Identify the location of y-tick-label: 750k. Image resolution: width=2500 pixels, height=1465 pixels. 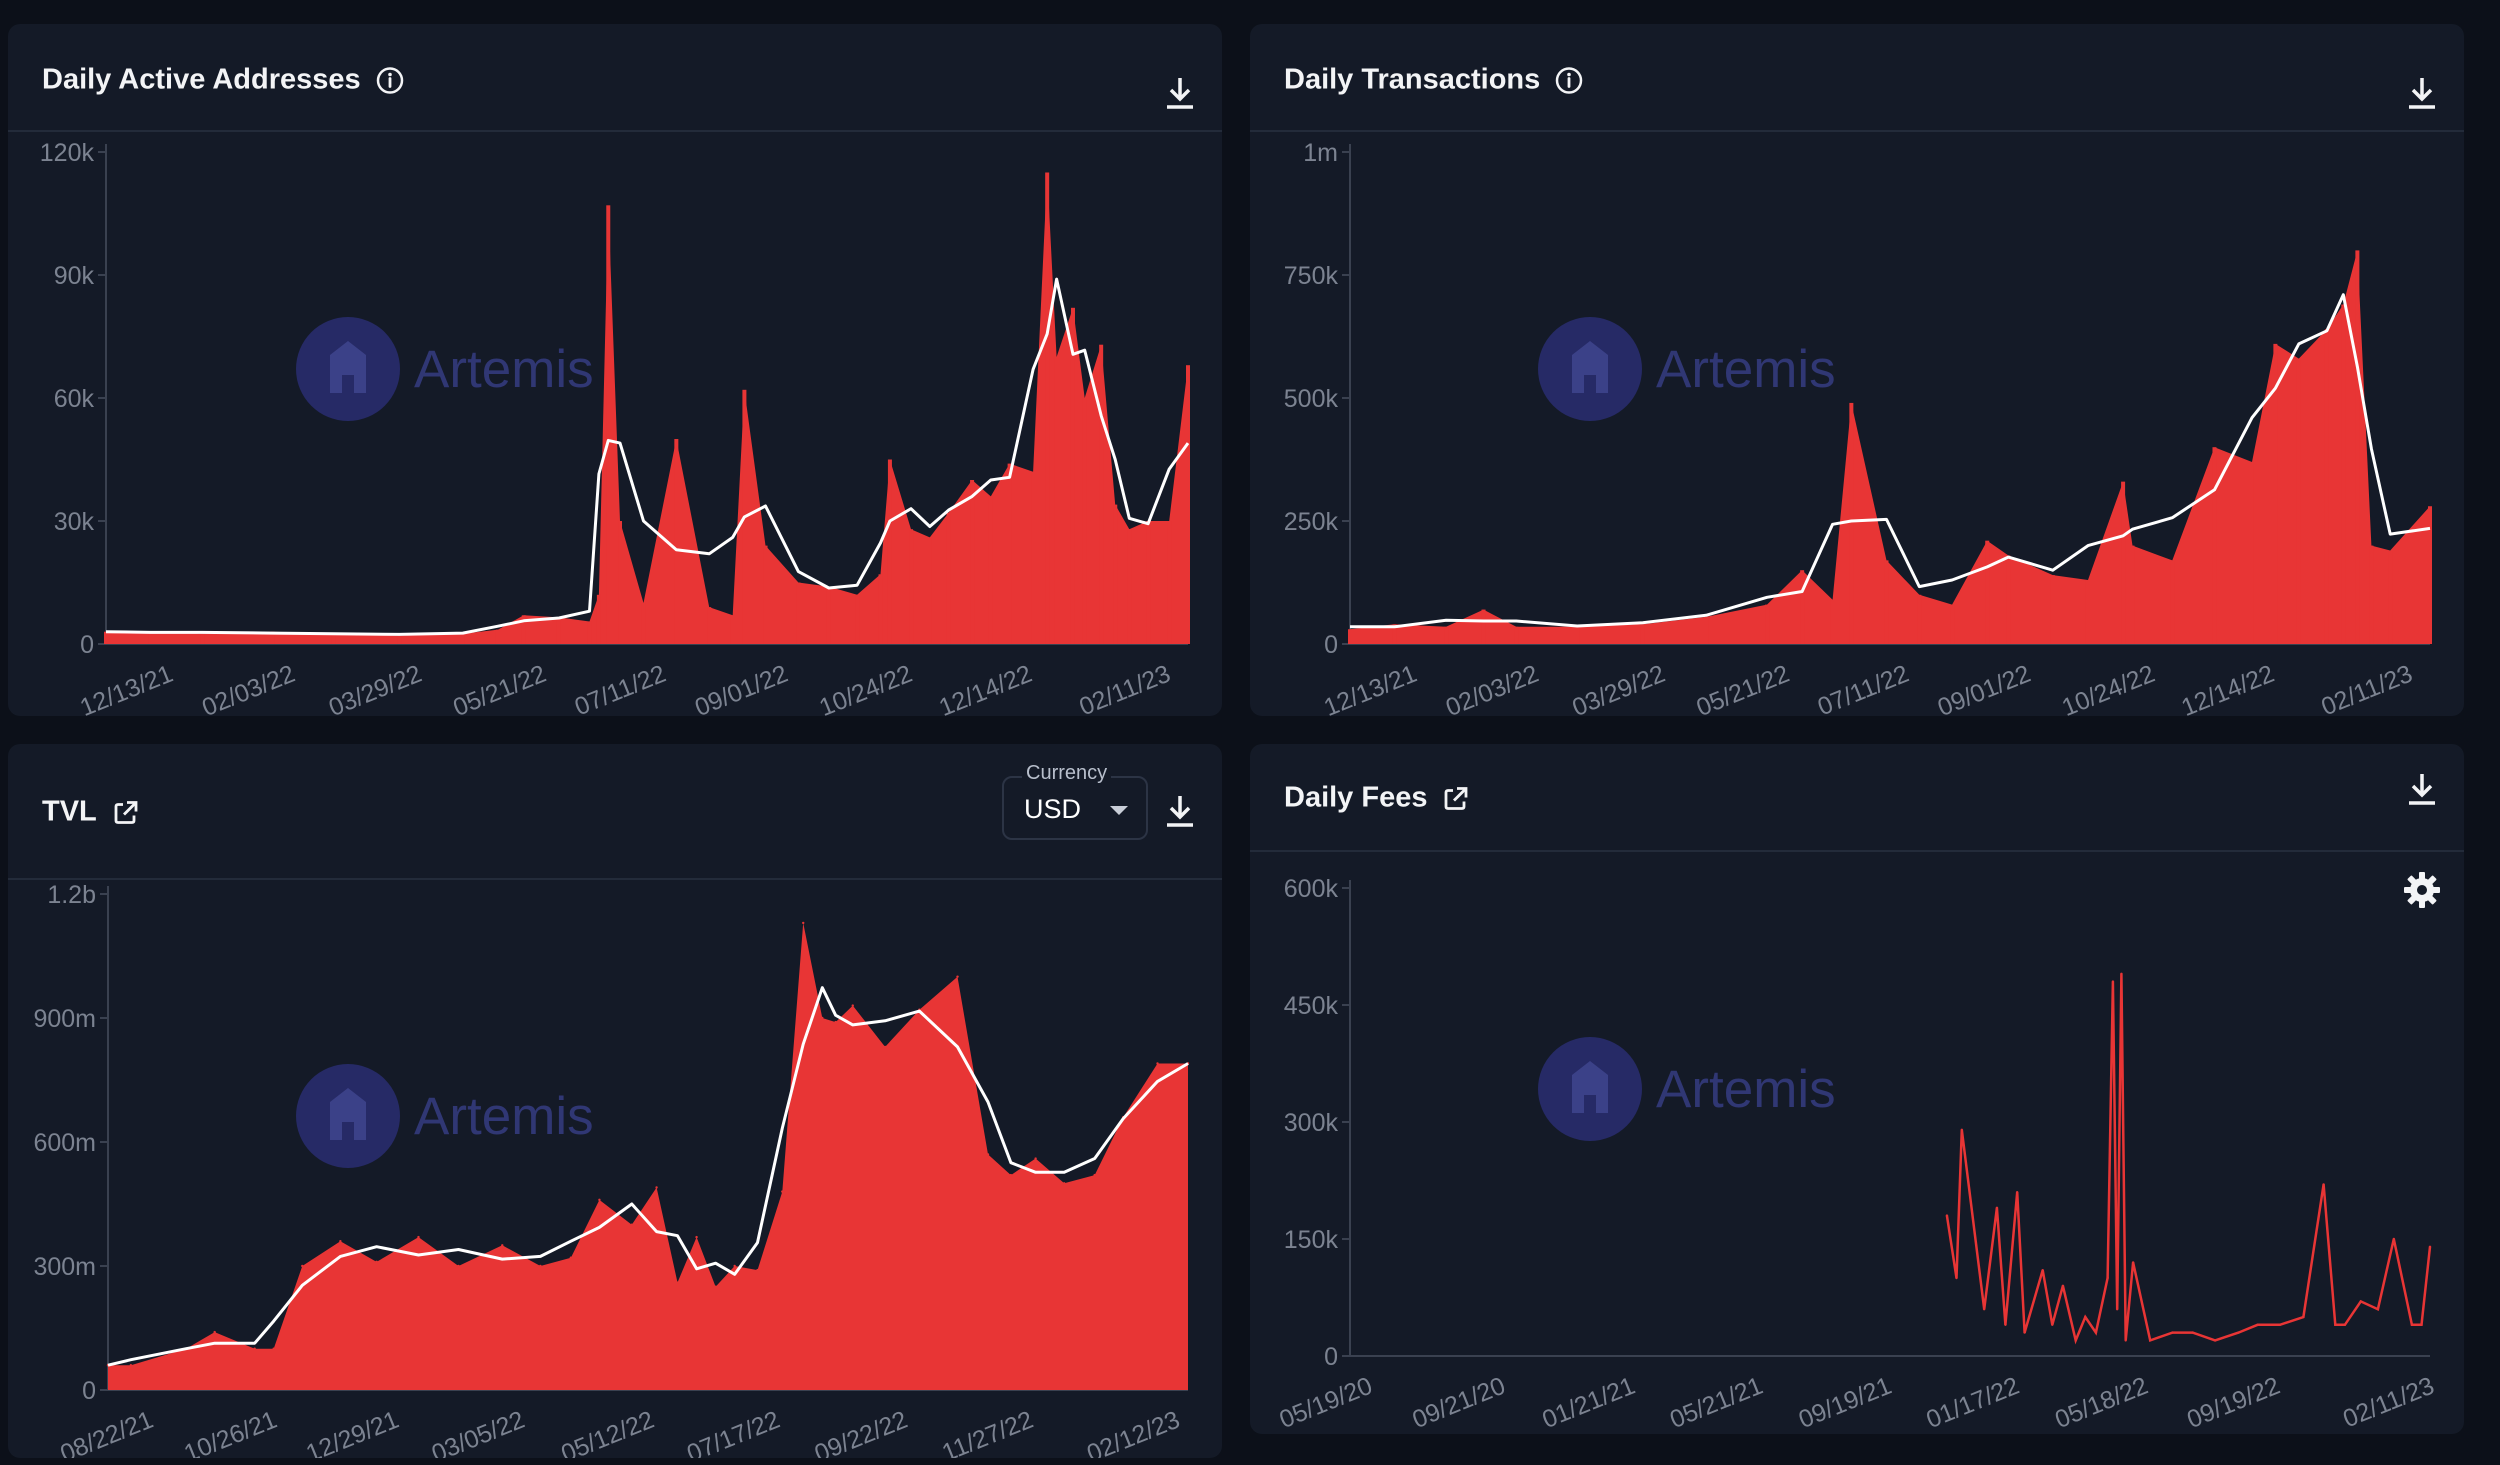
(1311, 276).